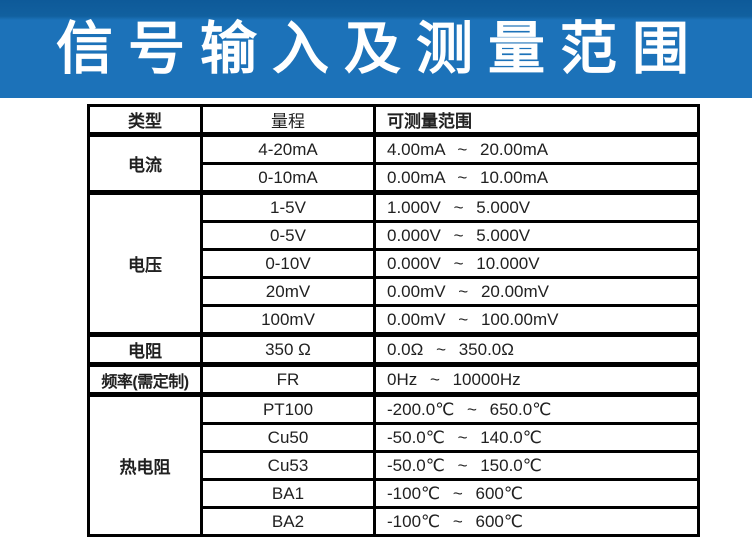  I want to click on measure-cell: 4.00mA ~ 20.00mA, so click(536, 148).